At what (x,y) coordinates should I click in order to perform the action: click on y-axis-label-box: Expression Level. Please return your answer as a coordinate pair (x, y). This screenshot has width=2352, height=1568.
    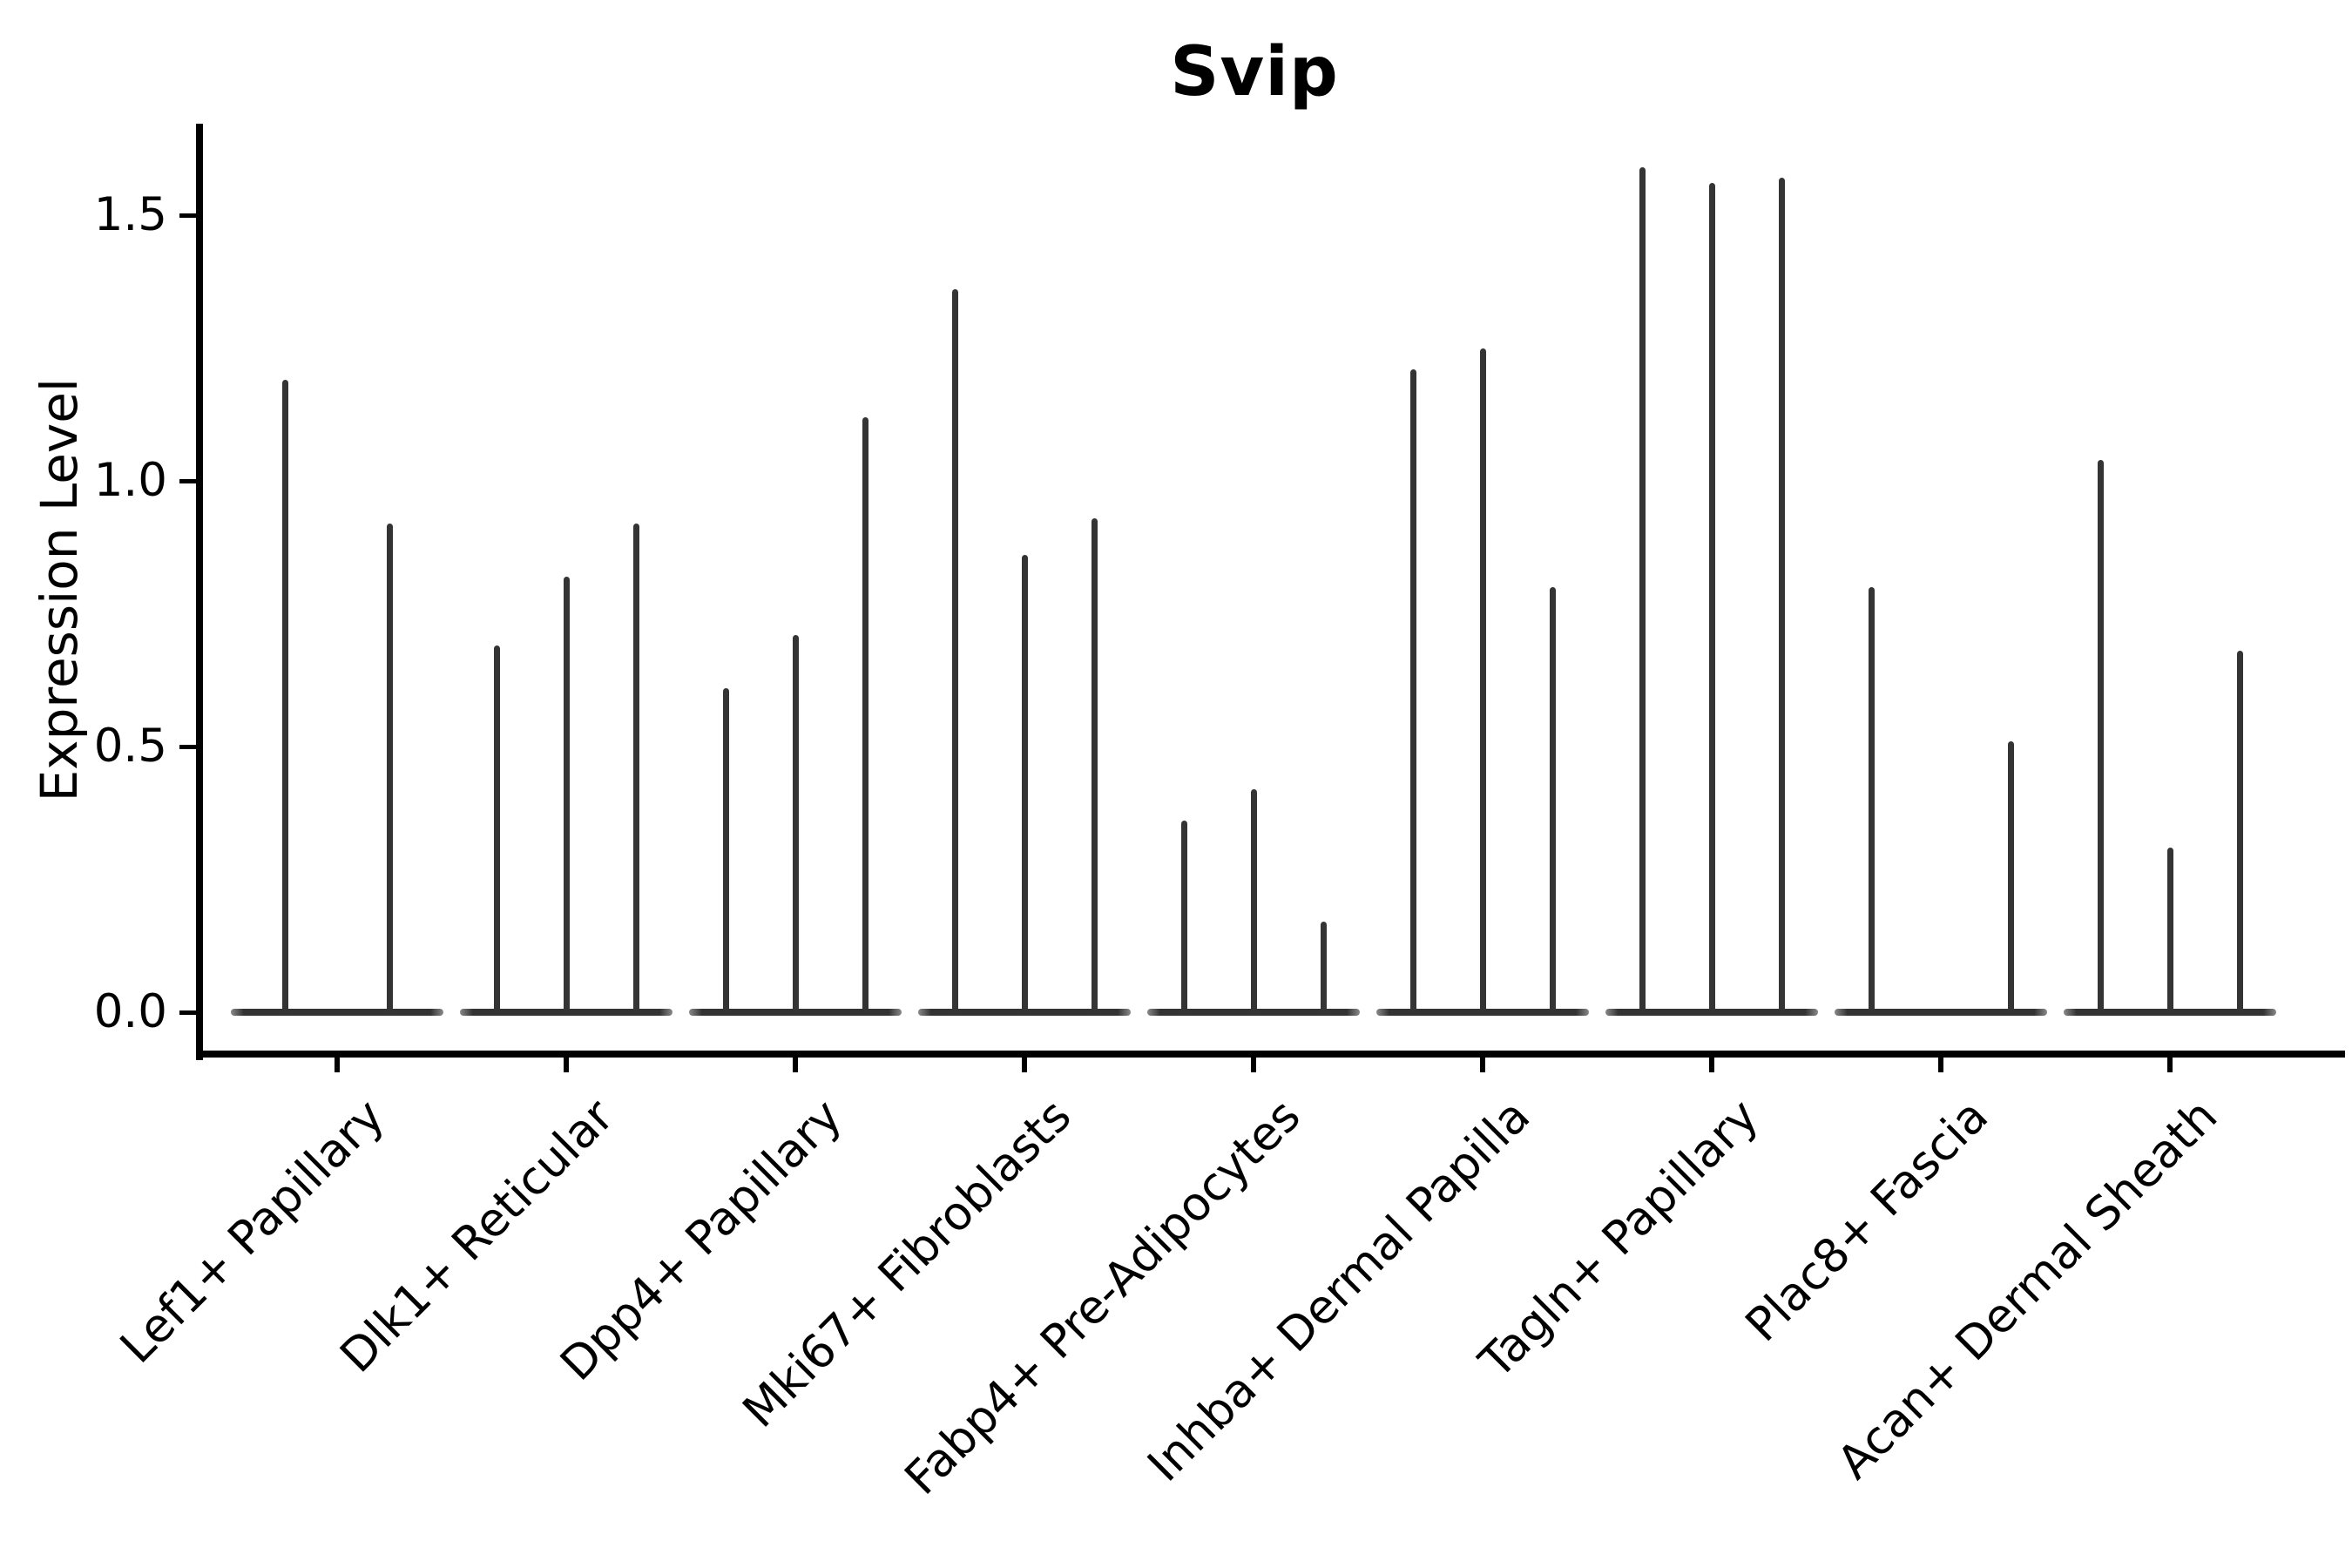
    Looking at the image, I should click on (59, 590).